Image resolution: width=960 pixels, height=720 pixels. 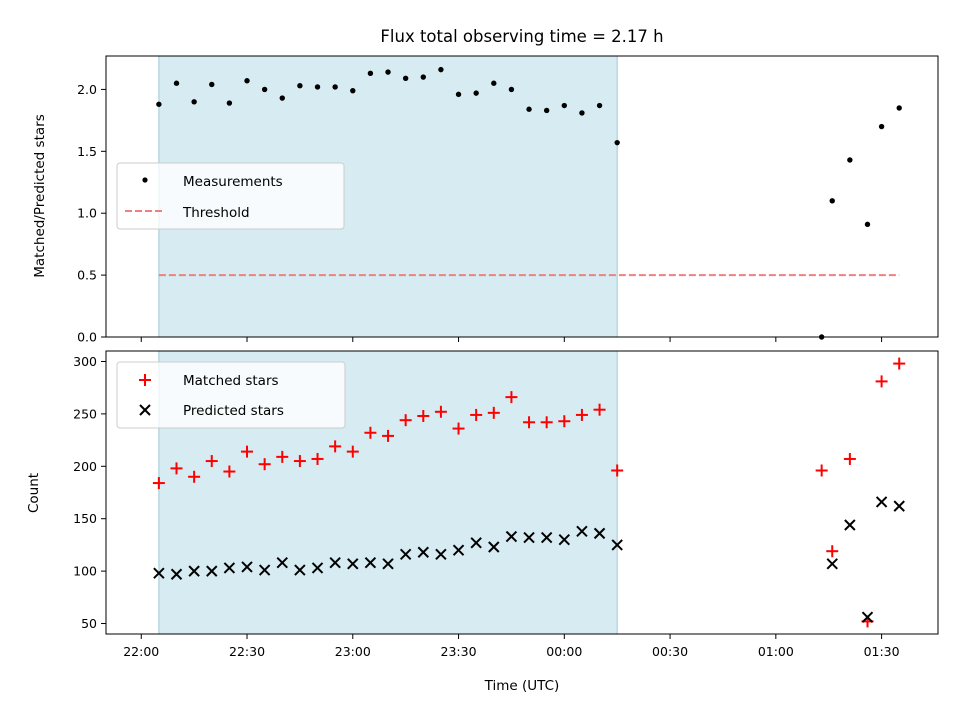 I want to click on legend-matched-label: Matched stars, so click(x=231, y=381).